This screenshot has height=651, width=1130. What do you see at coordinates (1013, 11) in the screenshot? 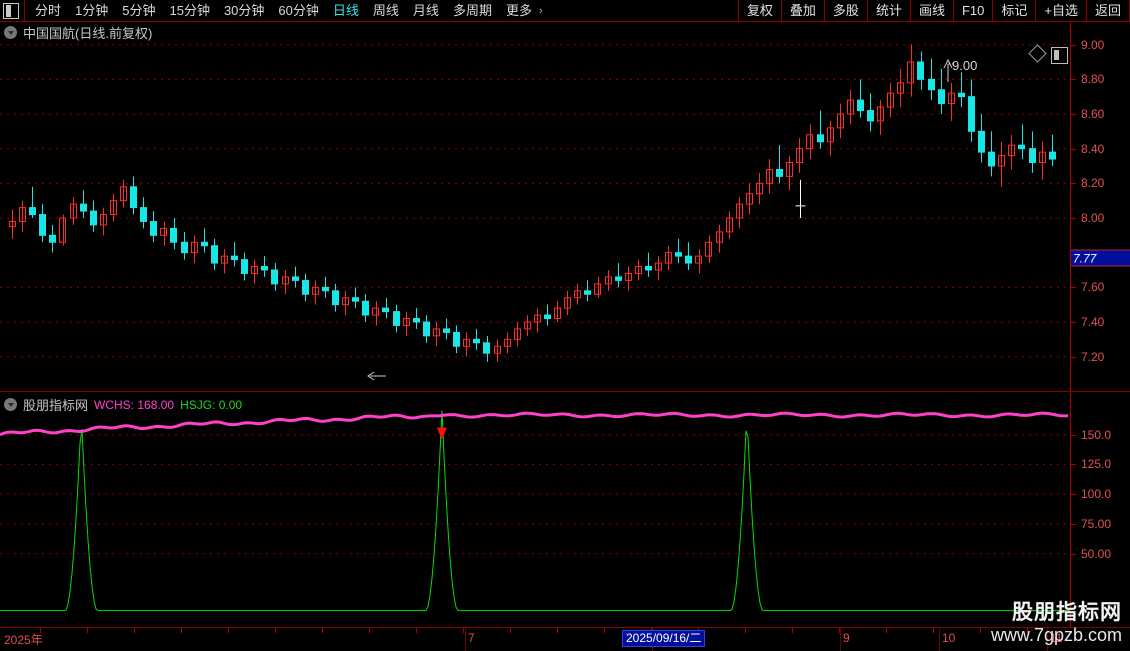
I see `action-6: 标记` at bounding box center [1013, 11].